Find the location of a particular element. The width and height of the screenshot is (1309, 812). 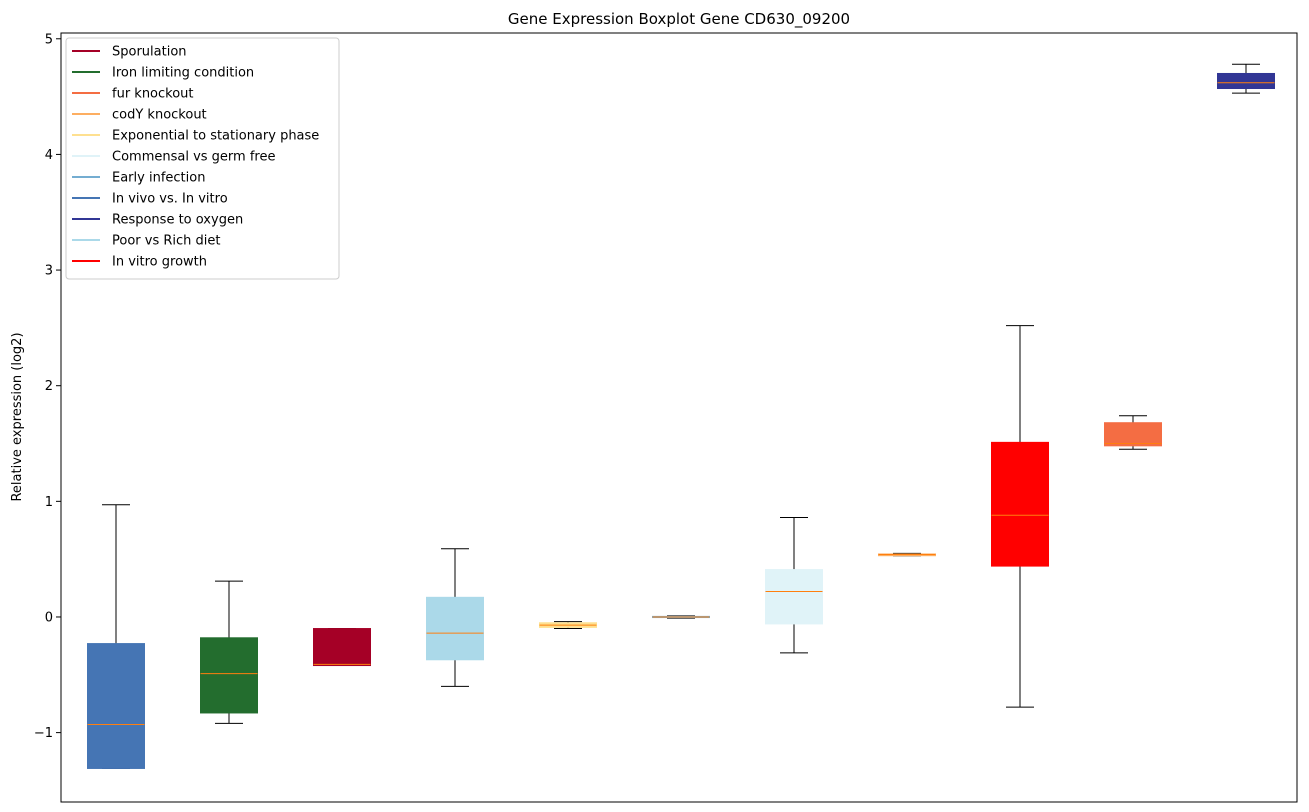

legend-entry: Early infection is located at coordinates (138, 178).